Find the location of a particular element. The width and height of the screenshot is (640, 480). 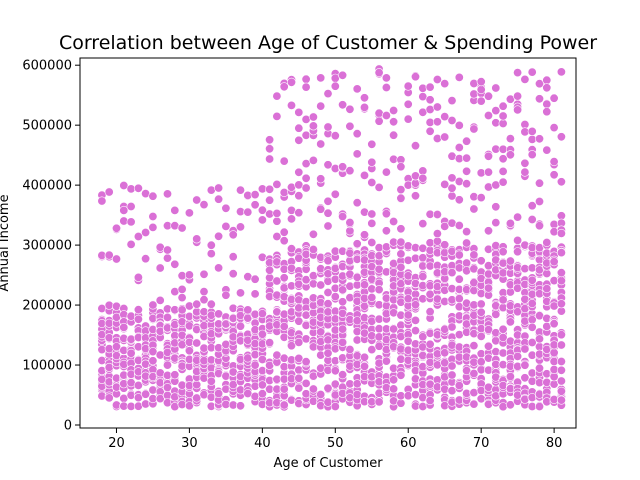

x-tick-label: 40 is located at coordinates (262, 443).